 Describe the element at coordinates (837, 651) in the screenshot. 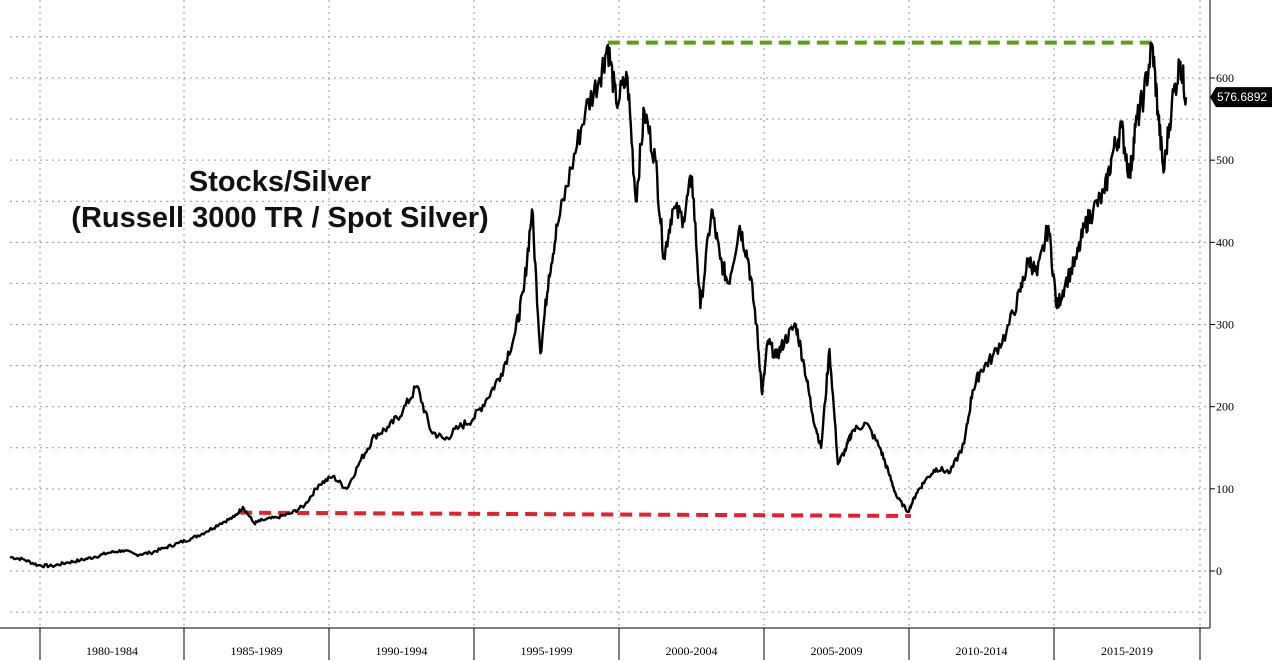

I see `x-tick-label: 2005-2009` at that location.